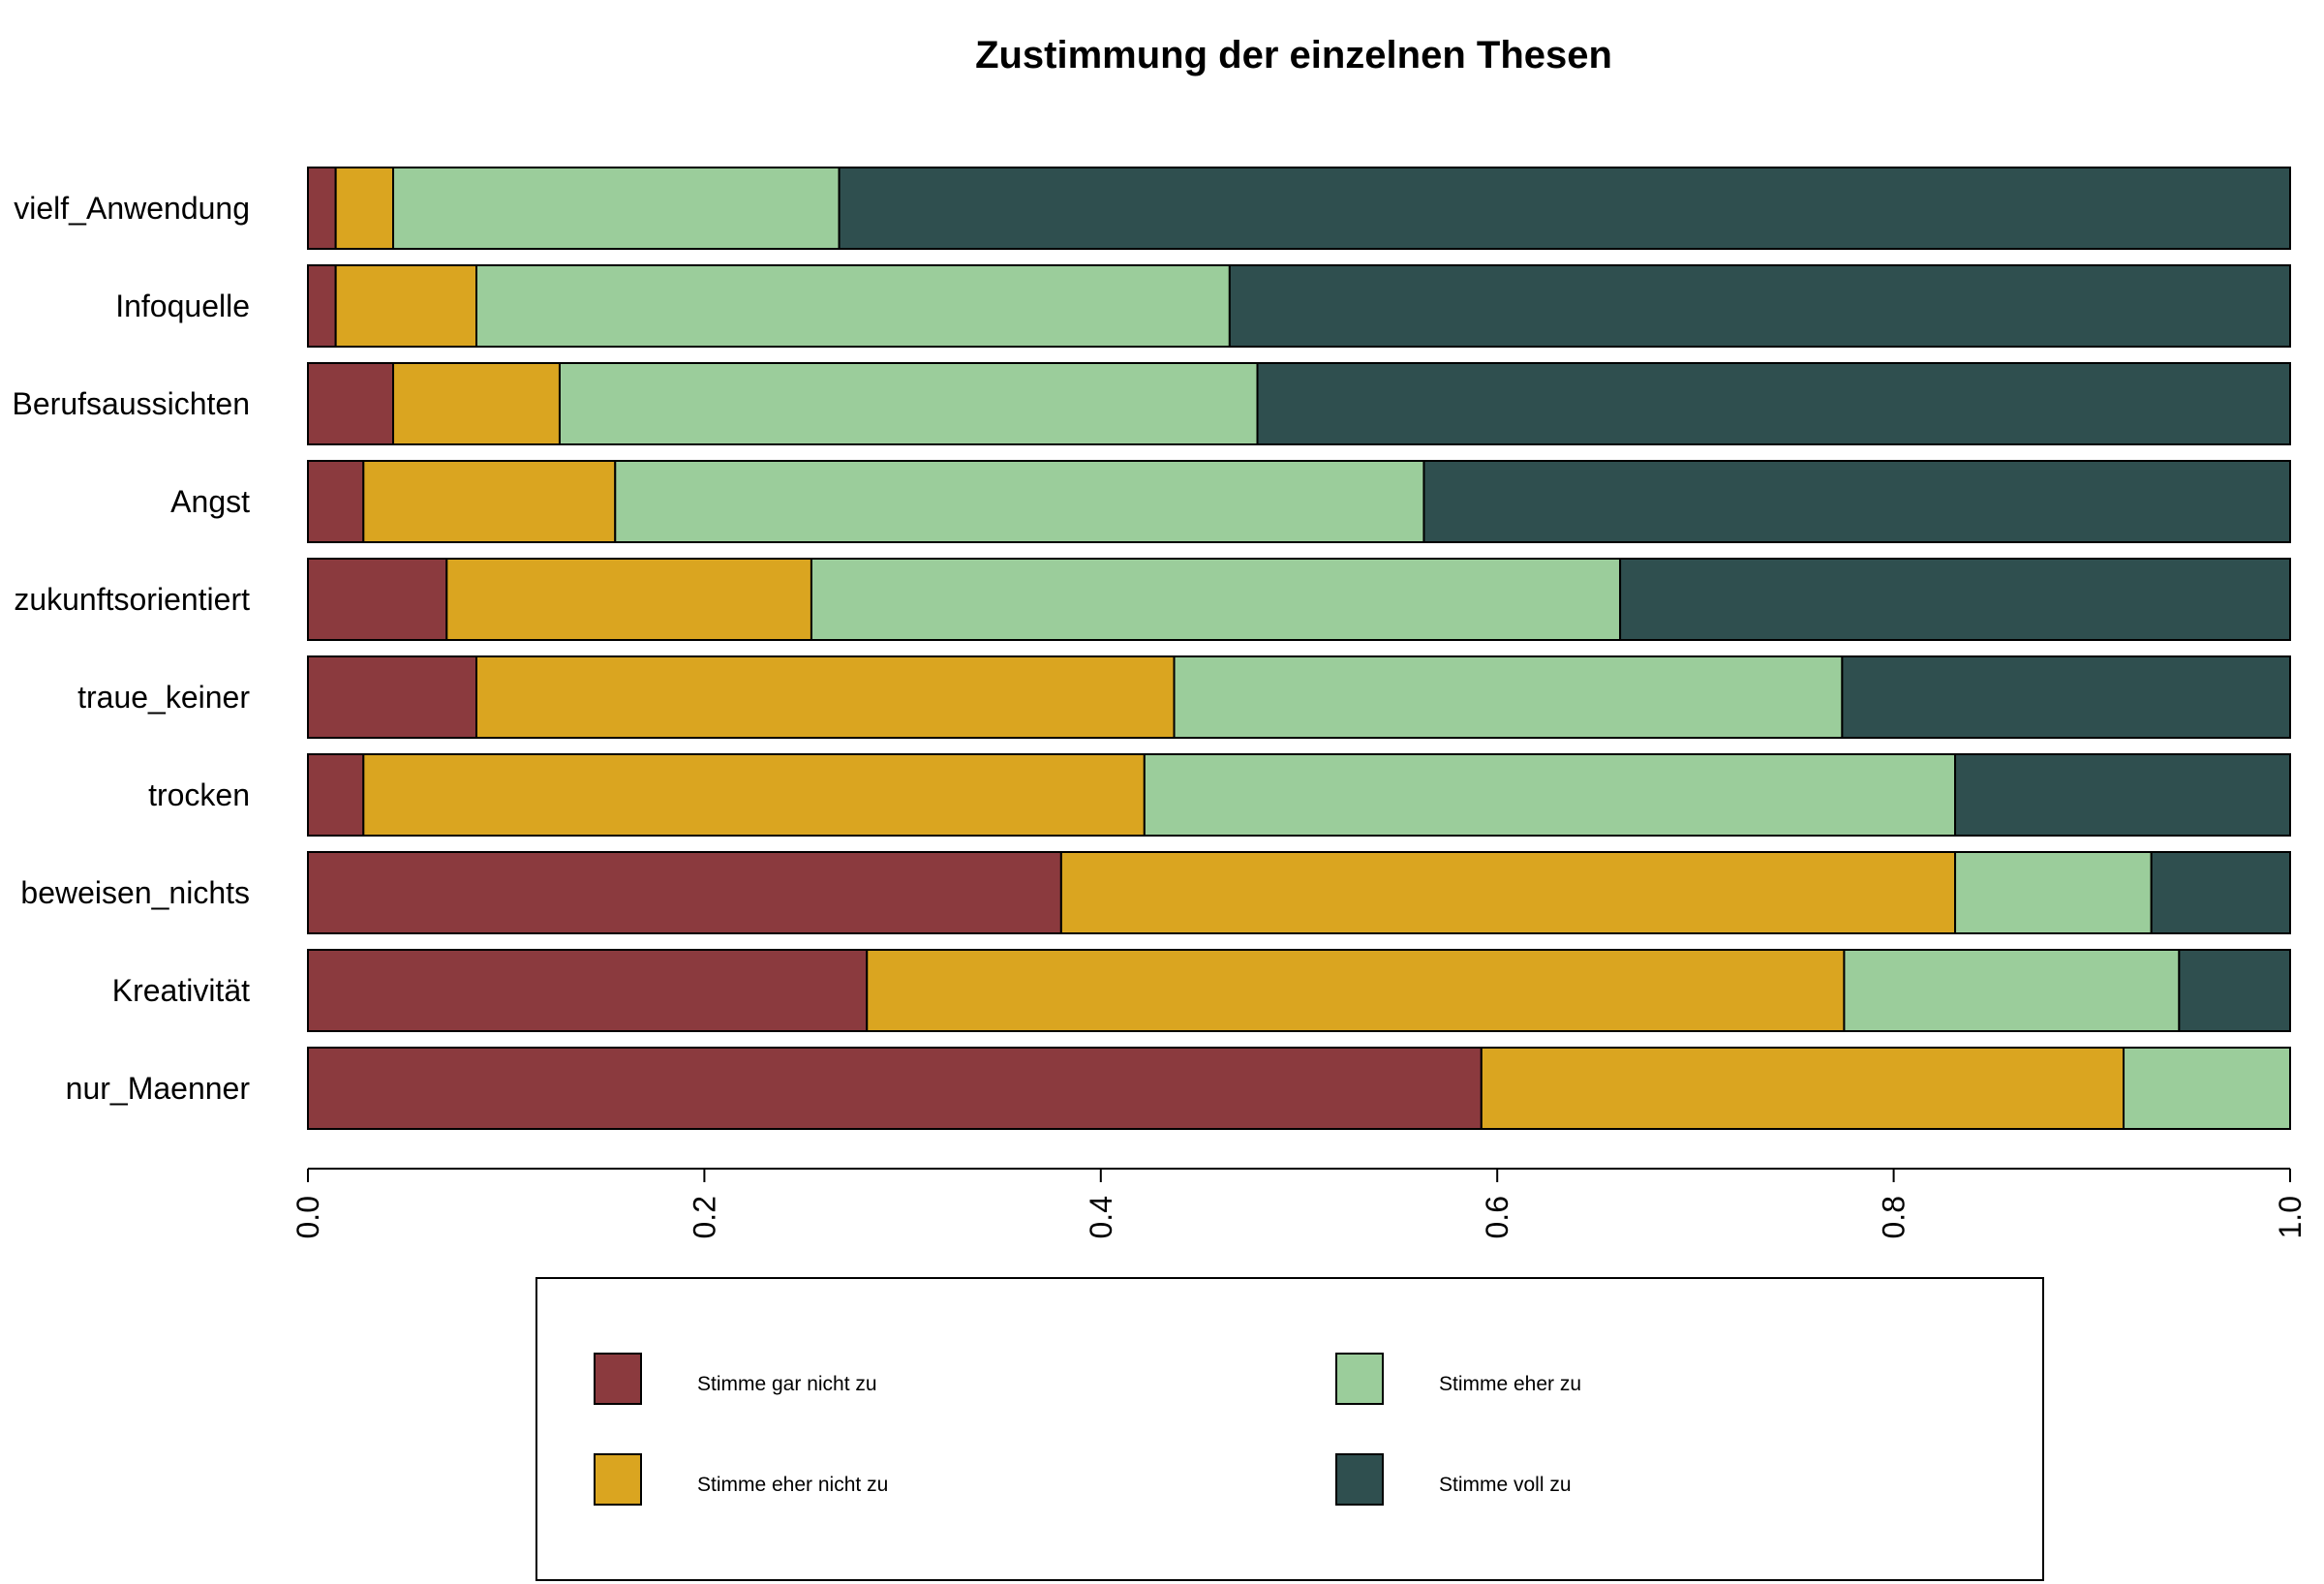 The image size is (2324, 1584). I want to click on legend-label: Stimme eher zu, so click(1510, 1384).